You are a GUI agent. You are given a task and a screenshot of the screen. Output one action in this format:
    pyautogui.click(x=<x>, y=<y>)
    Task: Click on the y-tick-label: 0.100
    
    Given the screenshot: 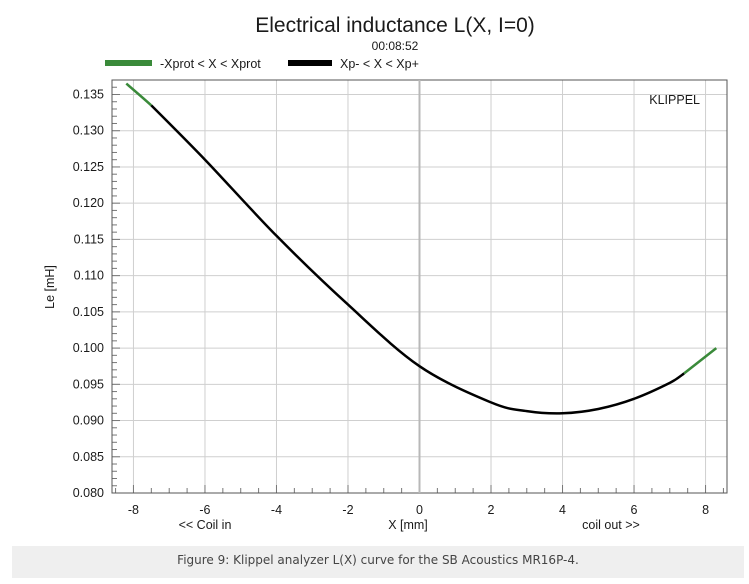 What is the action you would take?
    pyautogui.click(x=88, y=348)
    